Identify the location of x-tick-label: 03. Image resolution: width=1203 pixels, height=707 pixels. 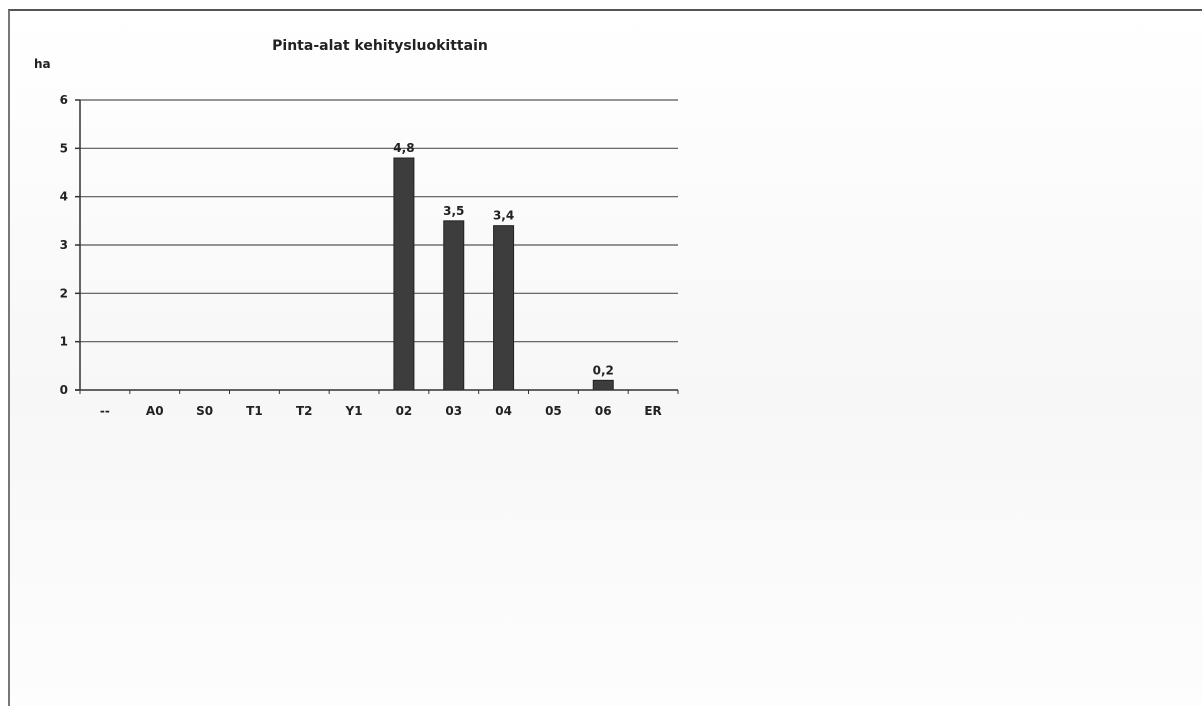
(453, 411).